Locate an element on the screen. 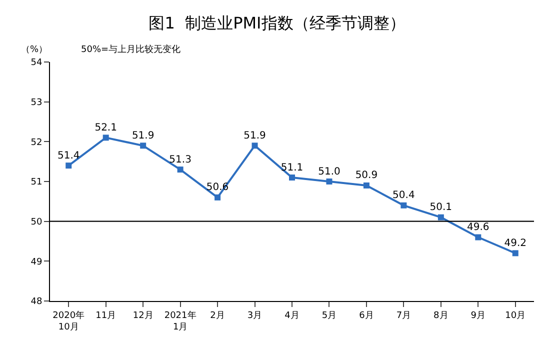  x-tick-label: 12月 is located at coordinates (143, 315).